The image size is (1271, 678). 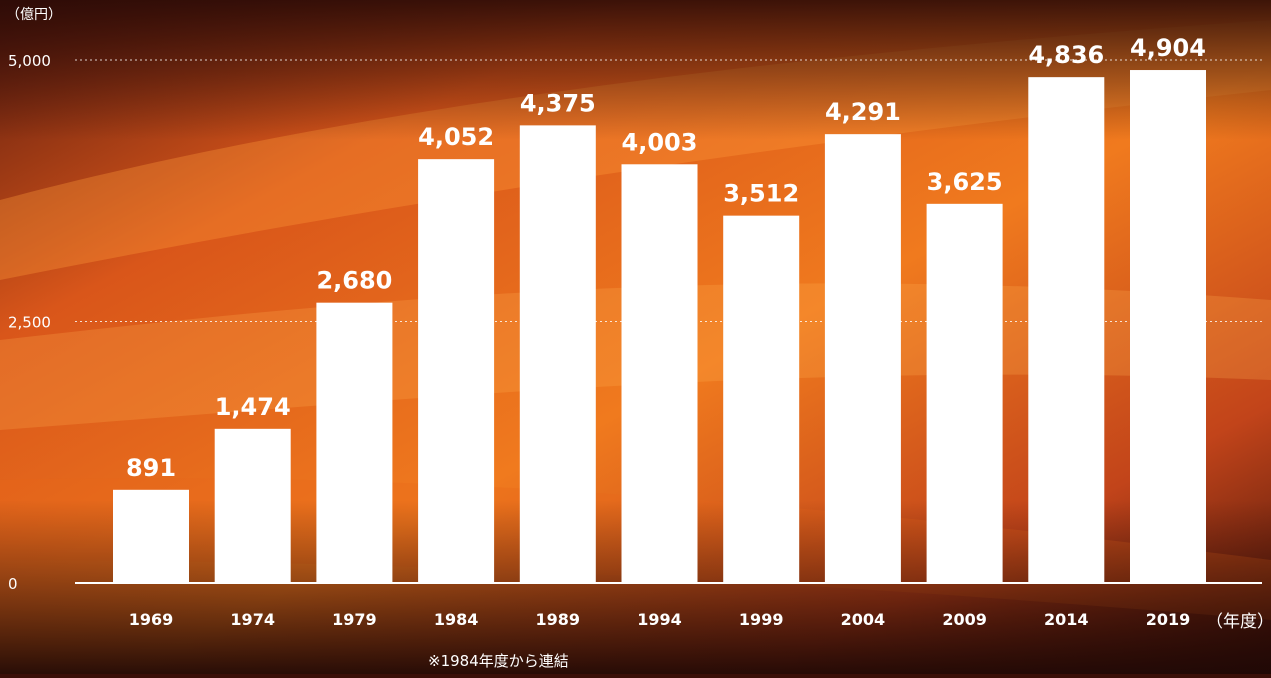 What do you see at coordinates (151, 536) in the screenshot?
I see `bar-1969` at bounding box center [151, 536].